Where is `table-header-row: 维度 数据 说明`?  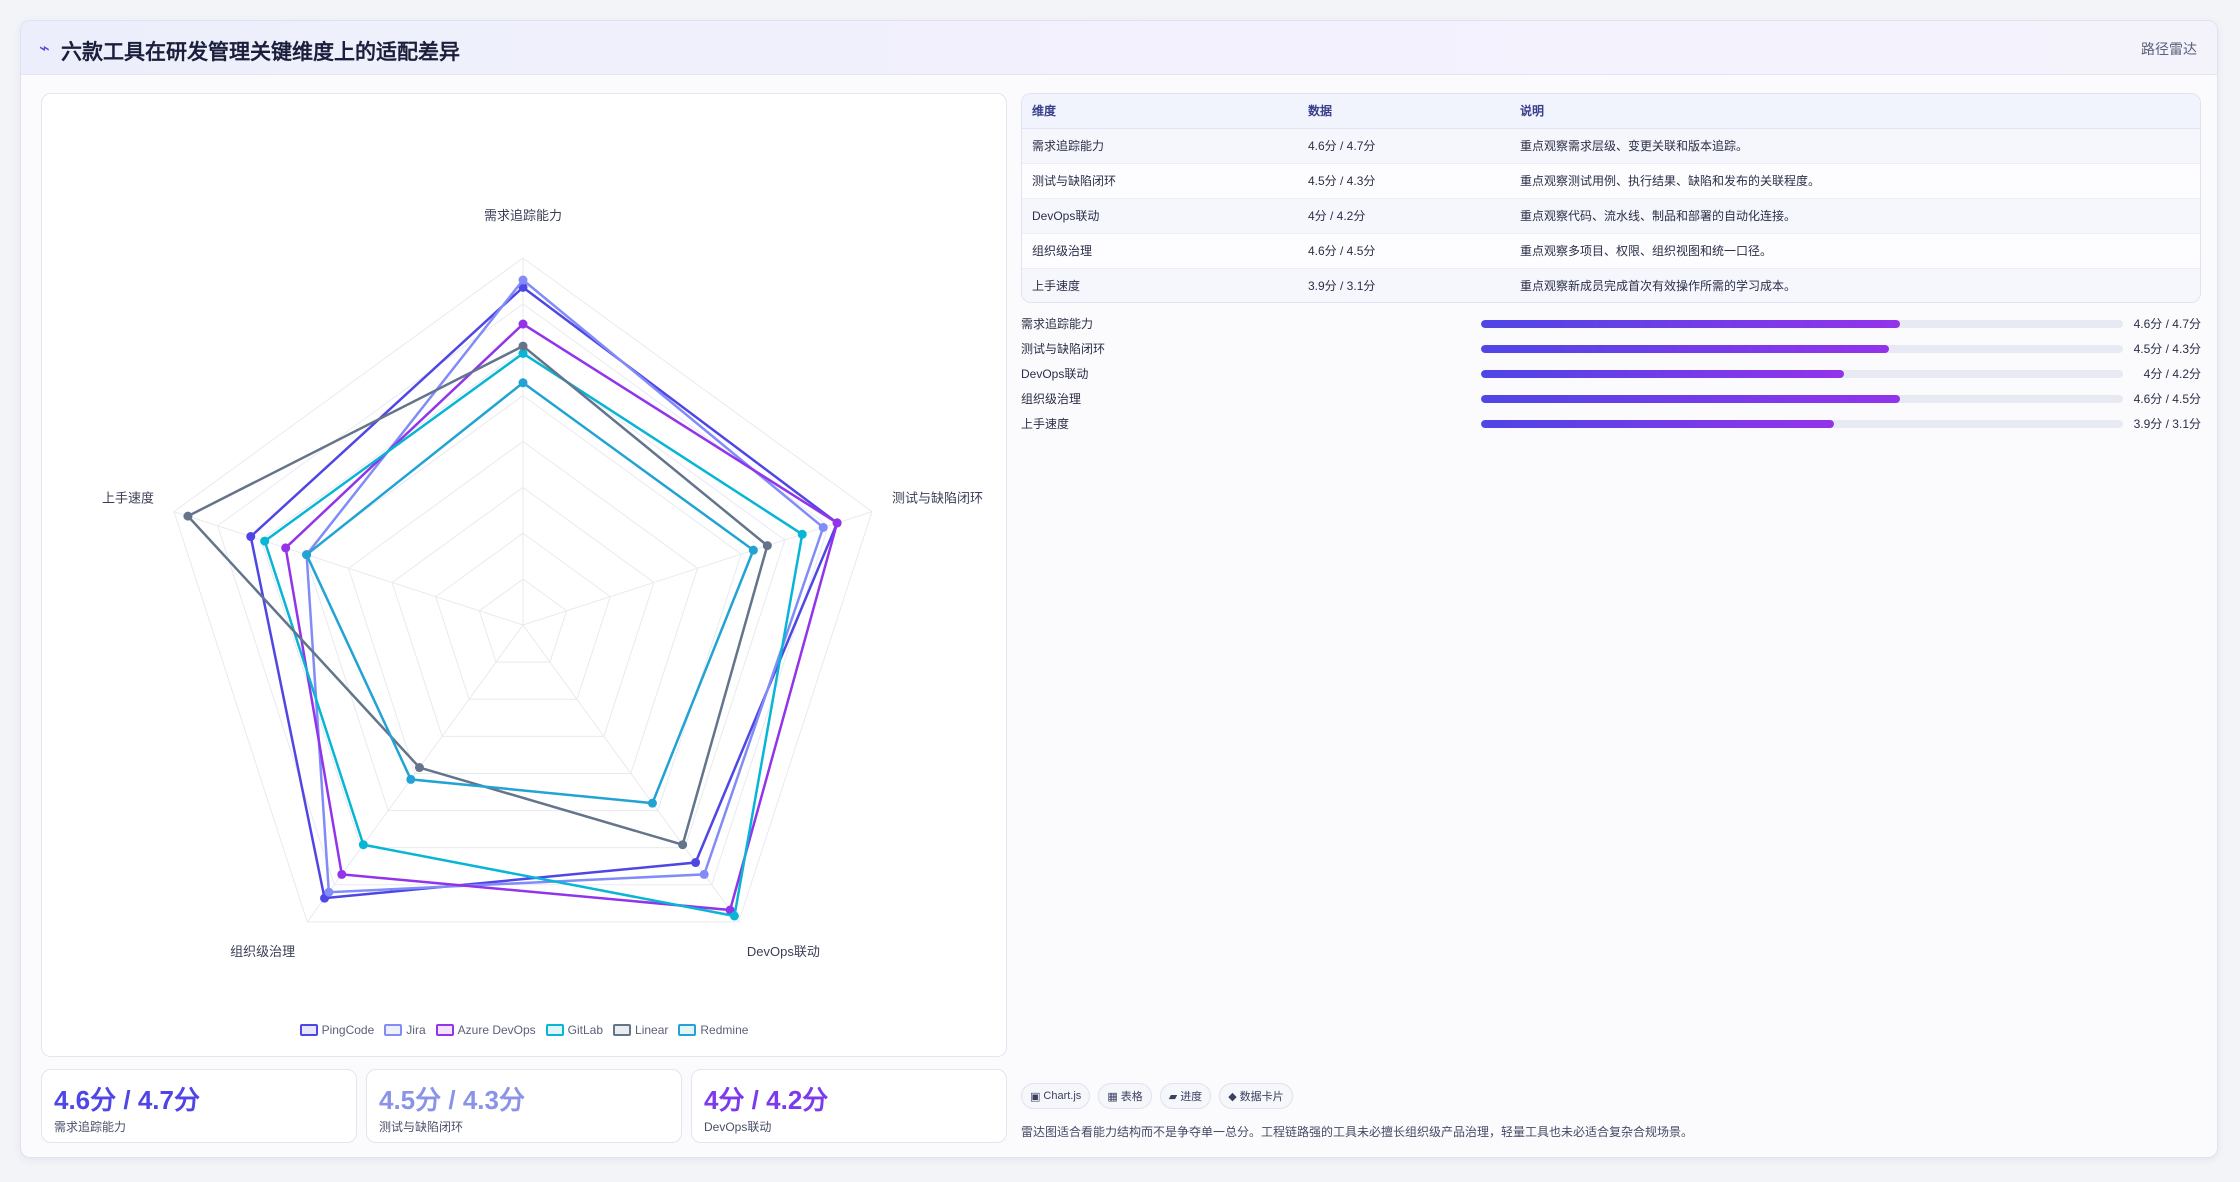
table-header-row: 维度 数据 说明 is located at coordinates (1611, 111).